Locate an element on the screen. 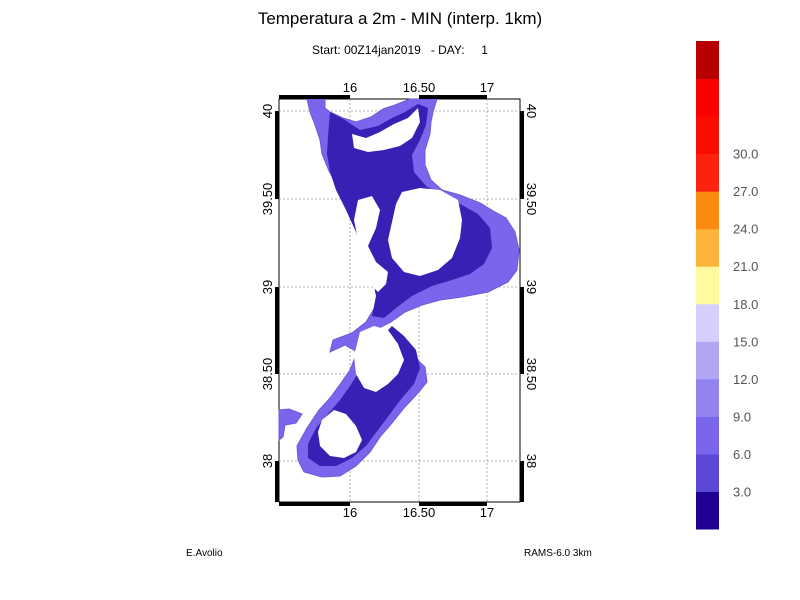 This screenshot has width=800, height=600. lat-tick-left-38-50: 38.50 is located at coordinates (267, 374).